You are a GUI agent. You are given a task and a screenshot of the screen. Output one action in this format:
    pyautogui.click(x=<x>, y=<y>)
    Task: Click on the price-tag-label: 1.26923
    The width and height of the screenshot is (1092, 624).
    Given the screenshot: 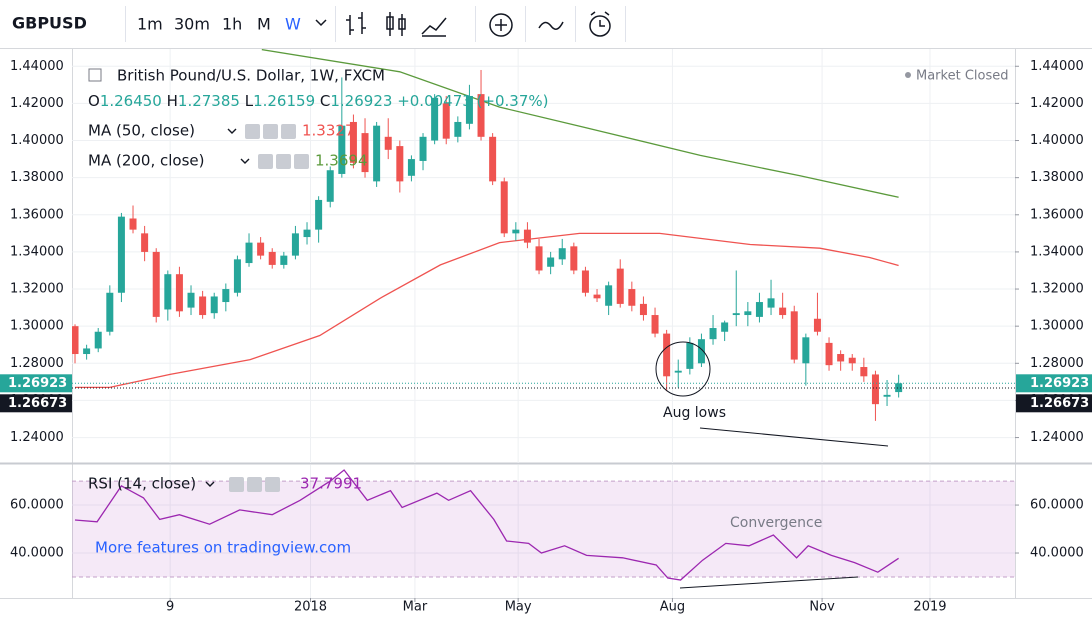 What is the action you would take?
    pyautogui.click(x=1059, y=383)
    